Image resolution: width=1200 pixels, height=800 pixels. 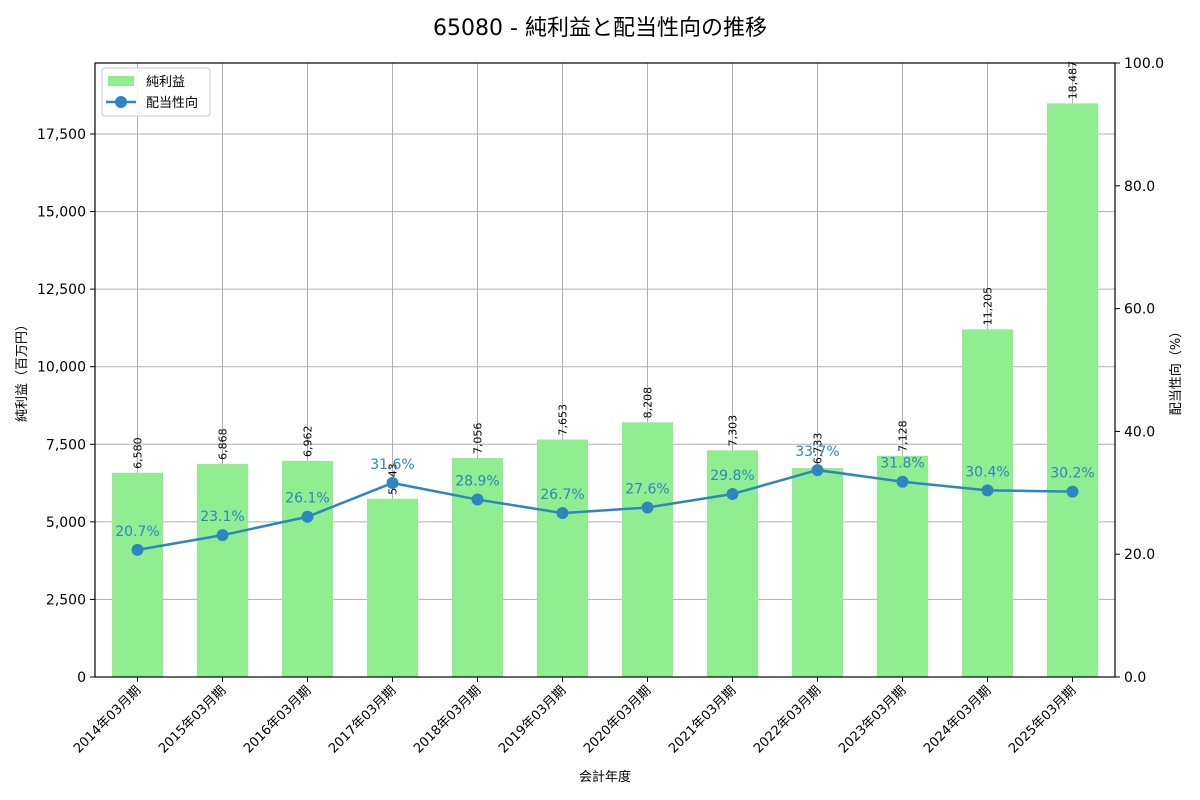 I want to click on bar-value-label: 7,303, so click(x=733, y=431).